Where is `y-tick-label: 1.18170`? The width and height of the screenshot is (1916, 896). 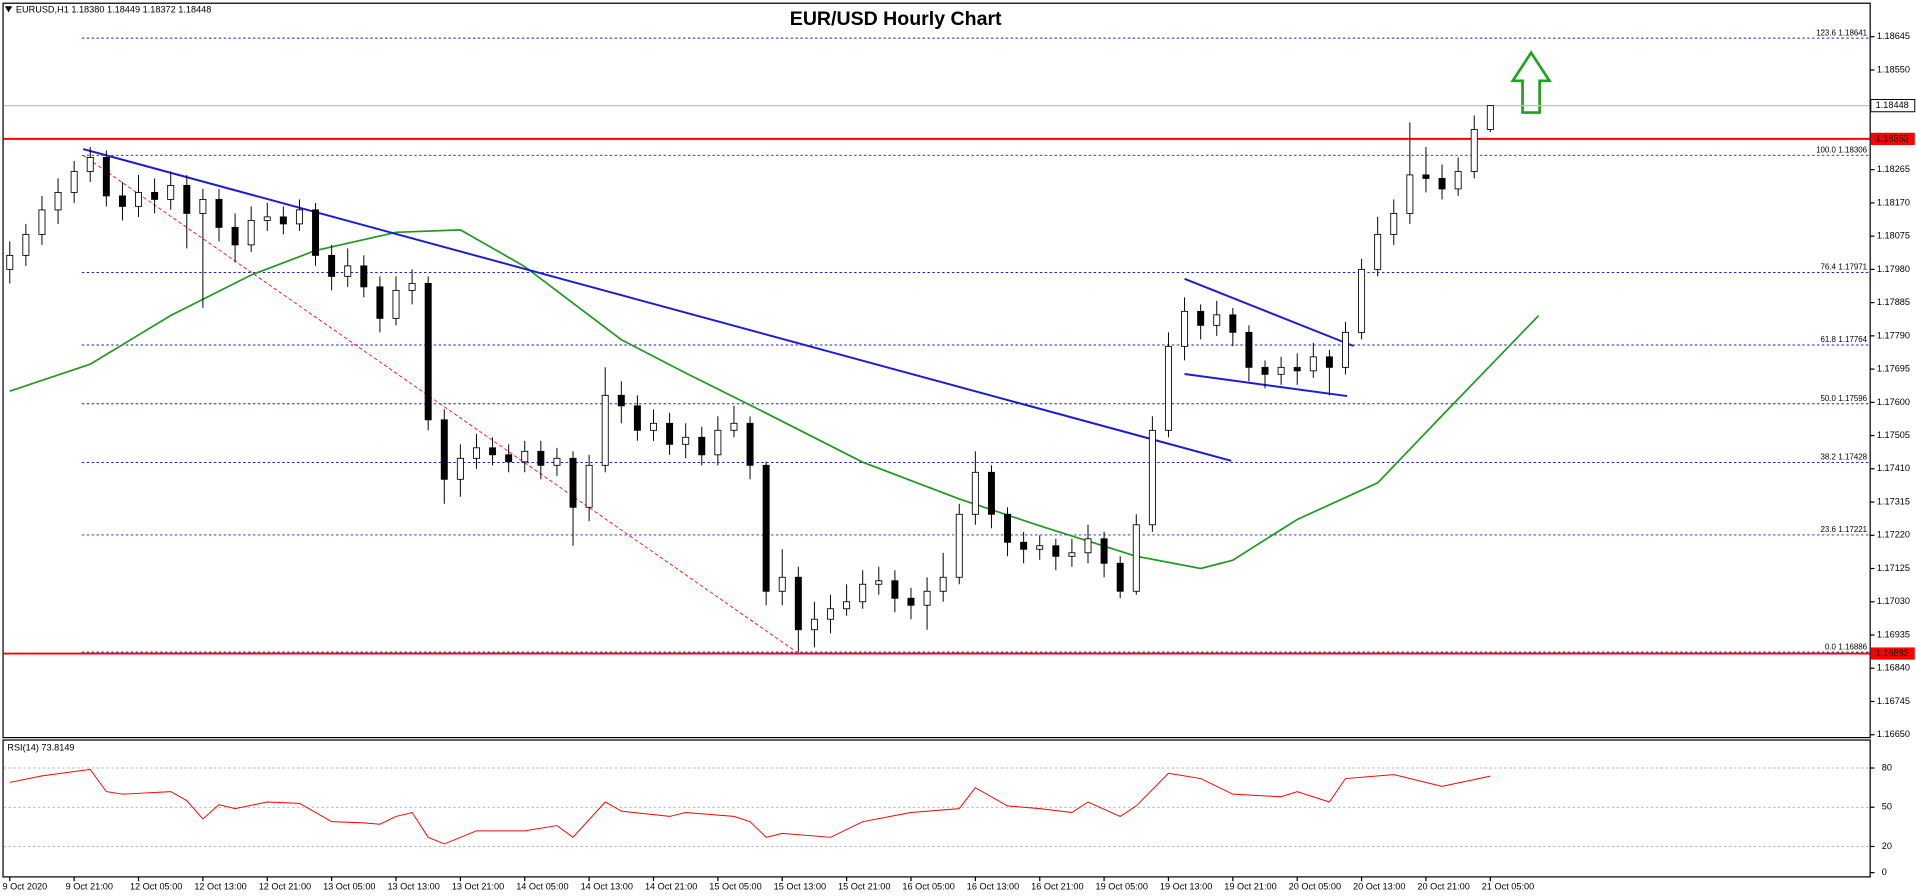 y-tick-label: 1.18170 is located at coordinates (1893, 202).